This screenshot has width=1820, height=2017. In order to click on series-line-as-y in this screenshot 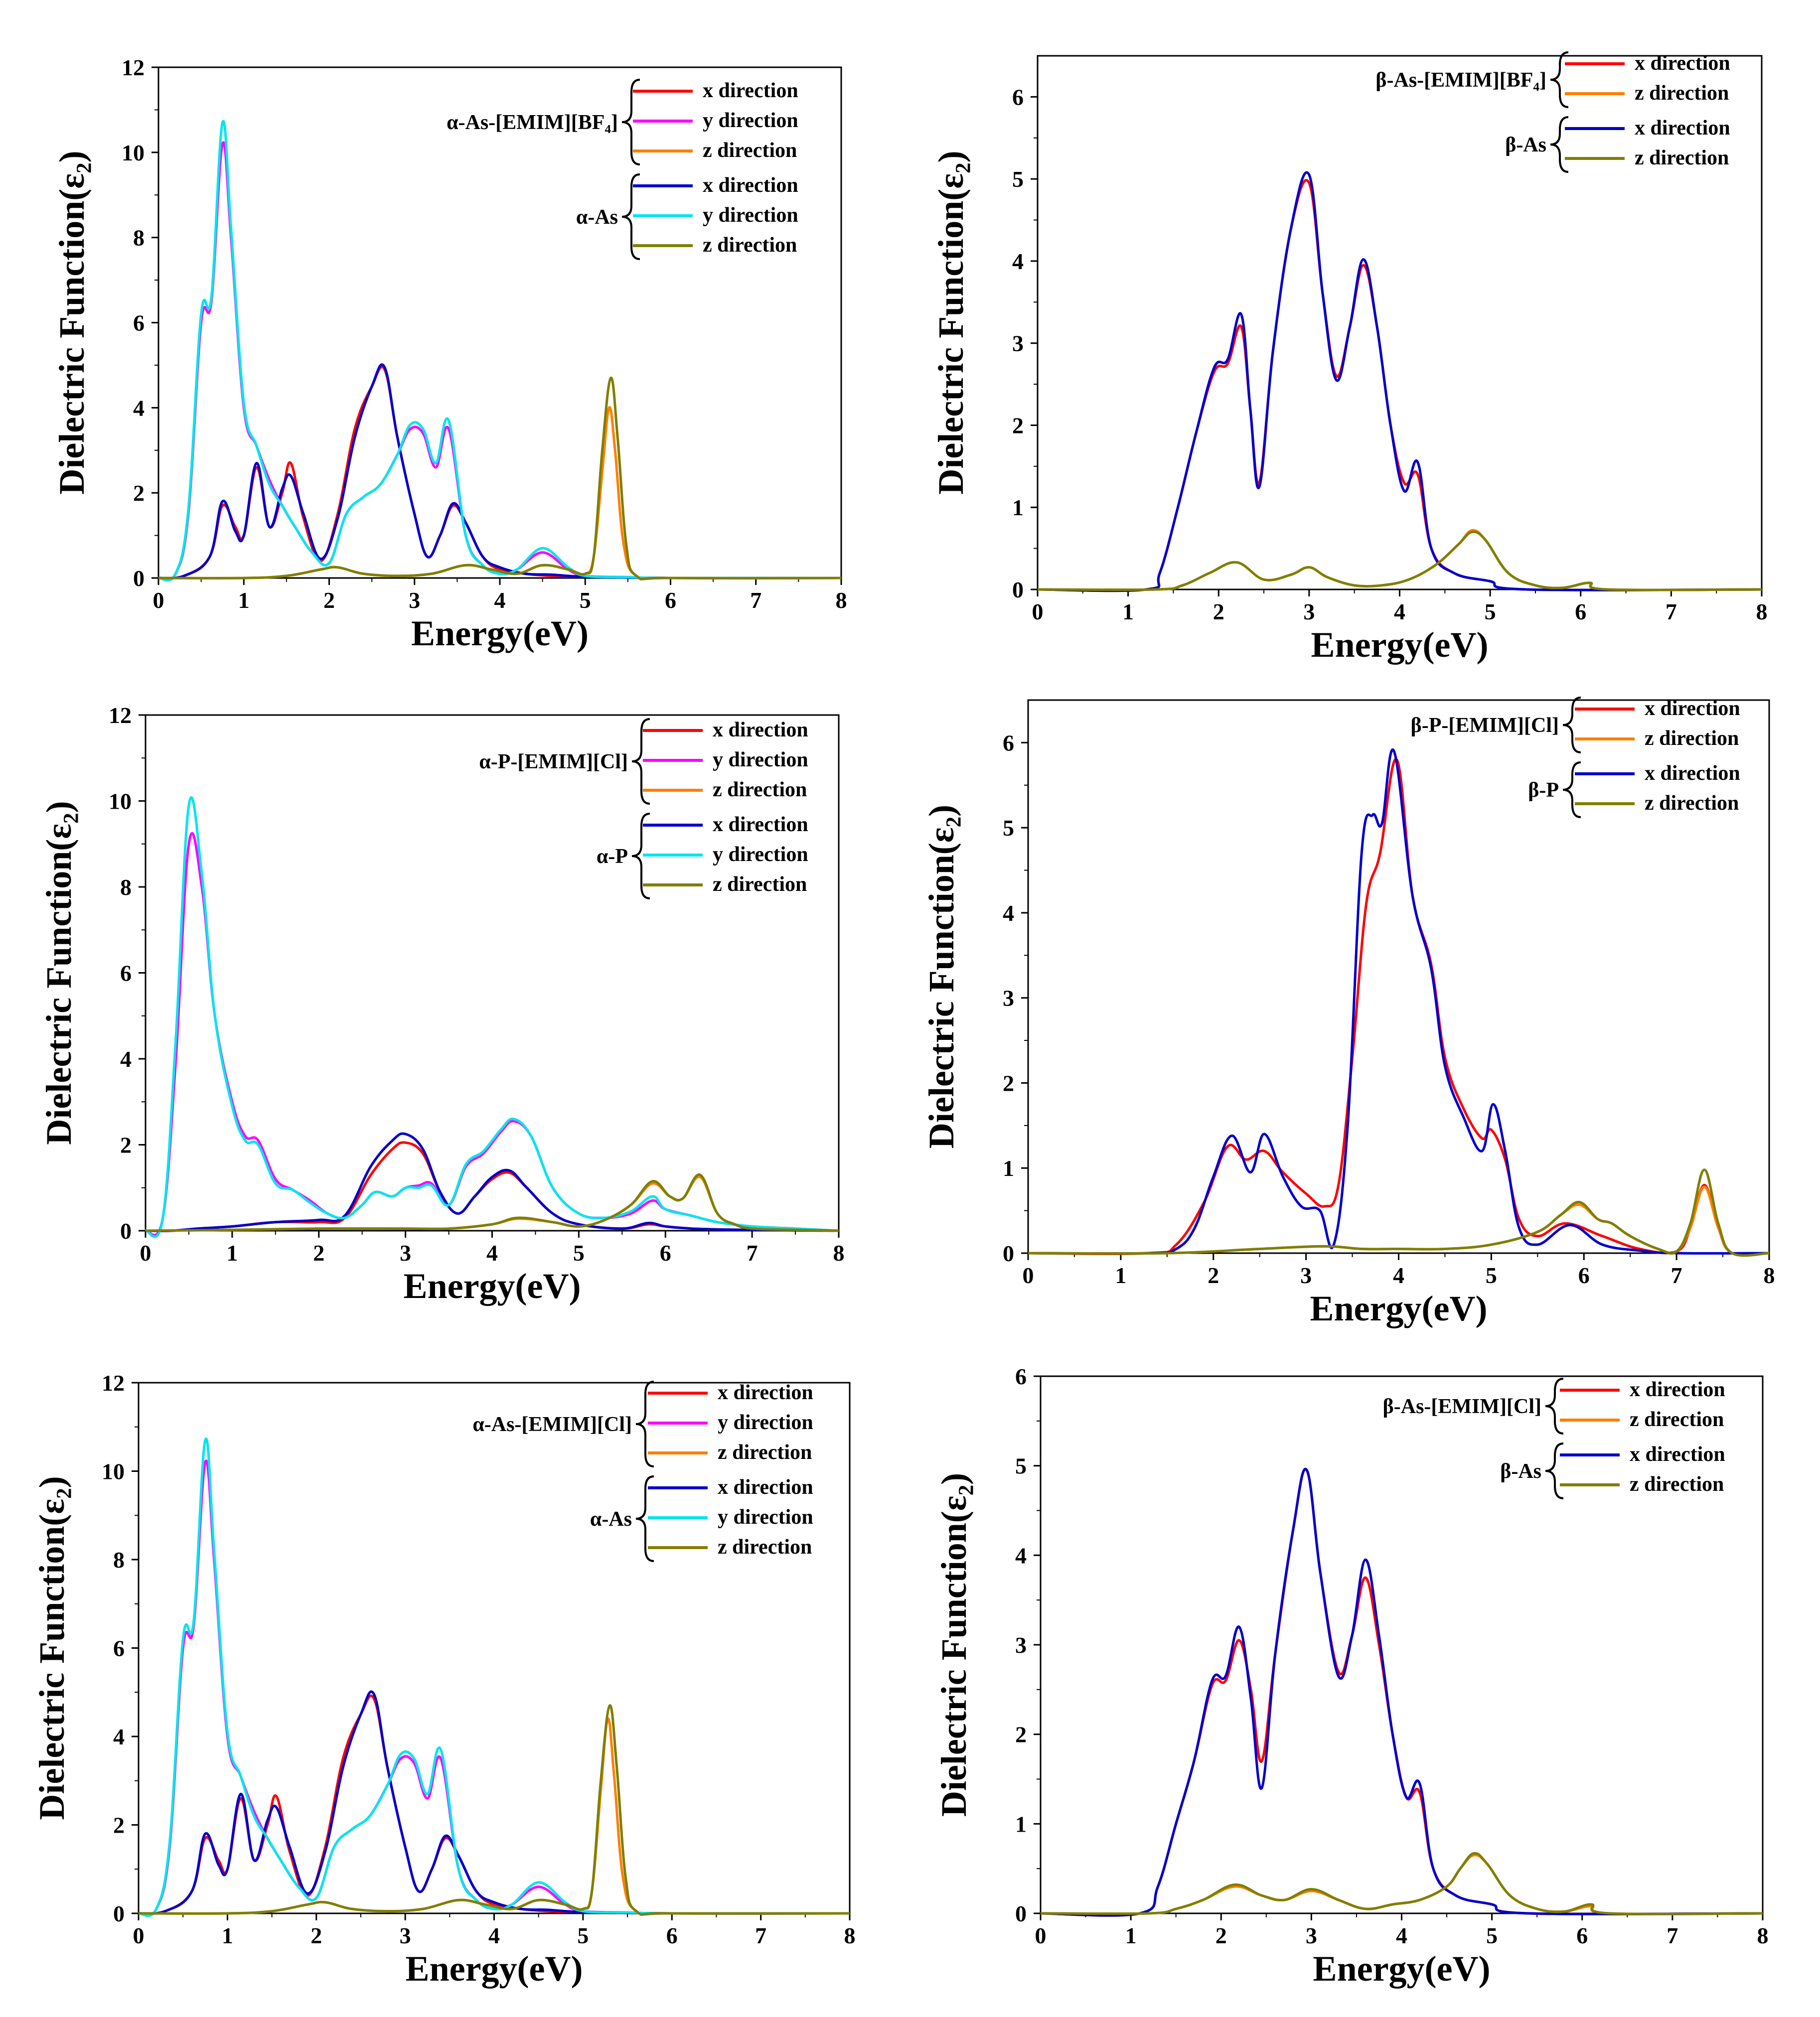, I will do `click(500, 351)`.